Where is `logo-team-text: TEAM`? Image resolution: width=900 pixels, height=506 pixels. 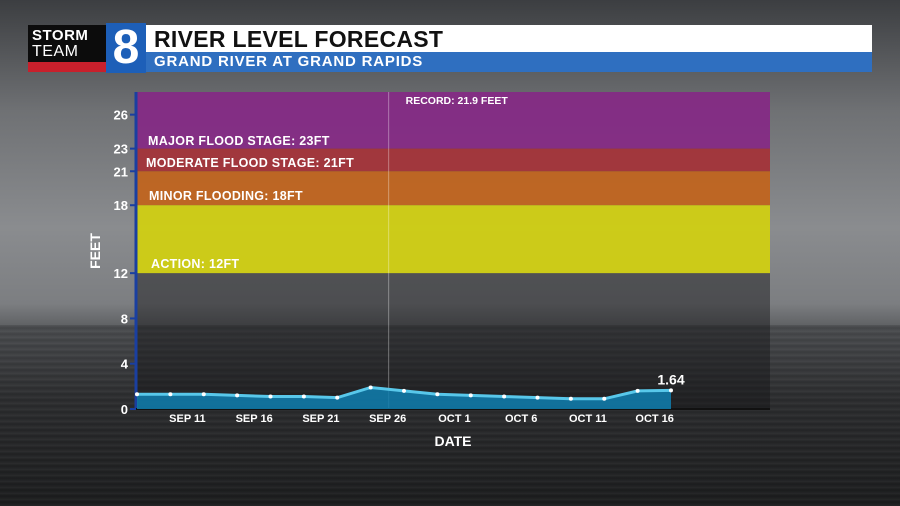
logo-team-text: TEAM is located at coordinates (55, 51).